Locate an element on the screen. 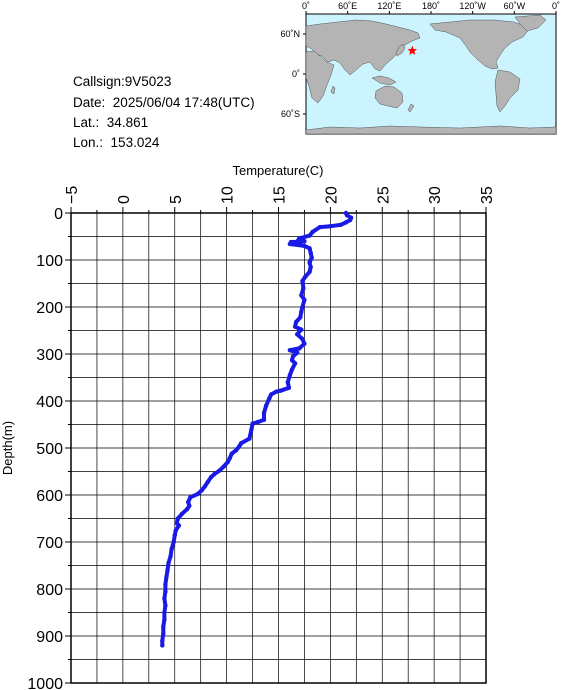 The image size is (564, 690). y-tick-label: 900 is located at coordinates (49, 637).